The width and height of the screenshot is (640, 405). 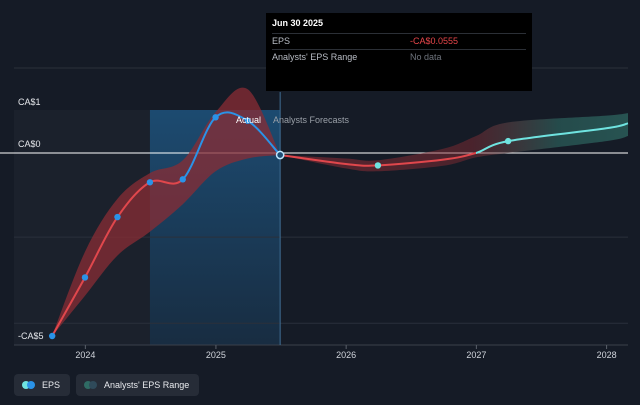 I want to click on tooltip-row-eps: EPS -CA$0.0555, so click(x=399, y=41).